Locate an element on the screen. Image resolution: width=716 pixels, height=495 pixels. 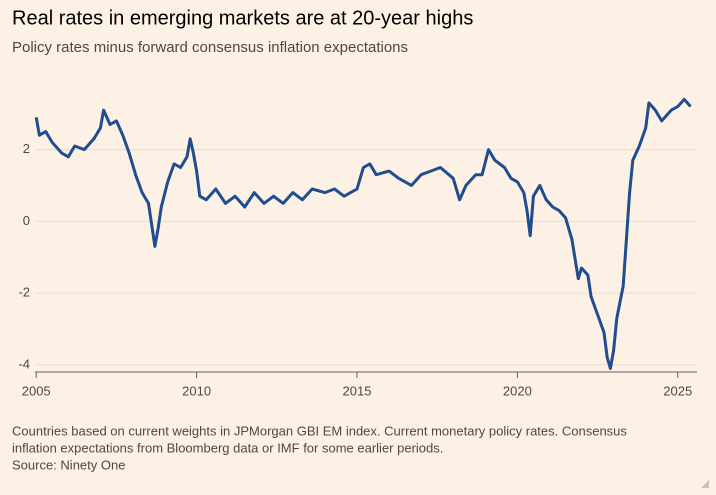
corner-icon is located at coordinates (705, 484).